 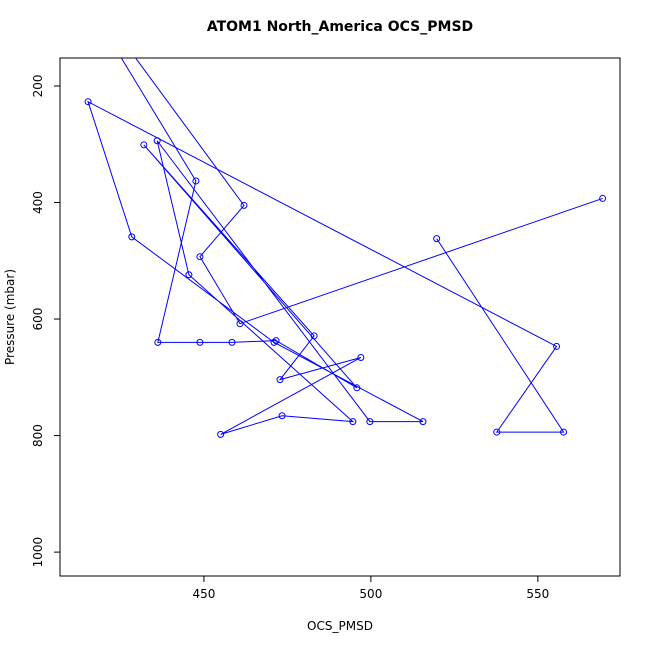 I want to click on y-tick-label: 400, so click(x=38, y=202).